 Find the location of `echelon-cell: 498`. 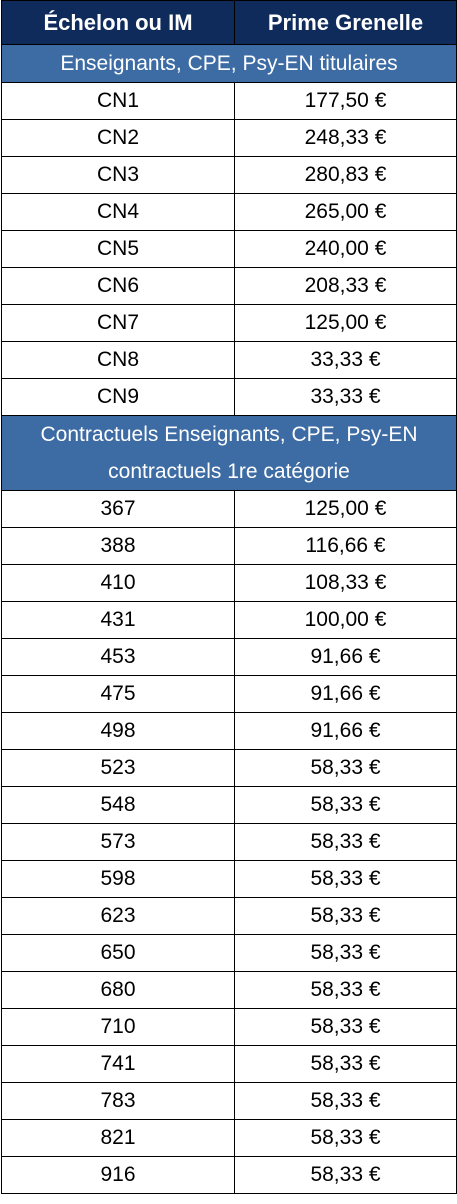

echelon-cell: 498 is located at coordinates (118, 731).